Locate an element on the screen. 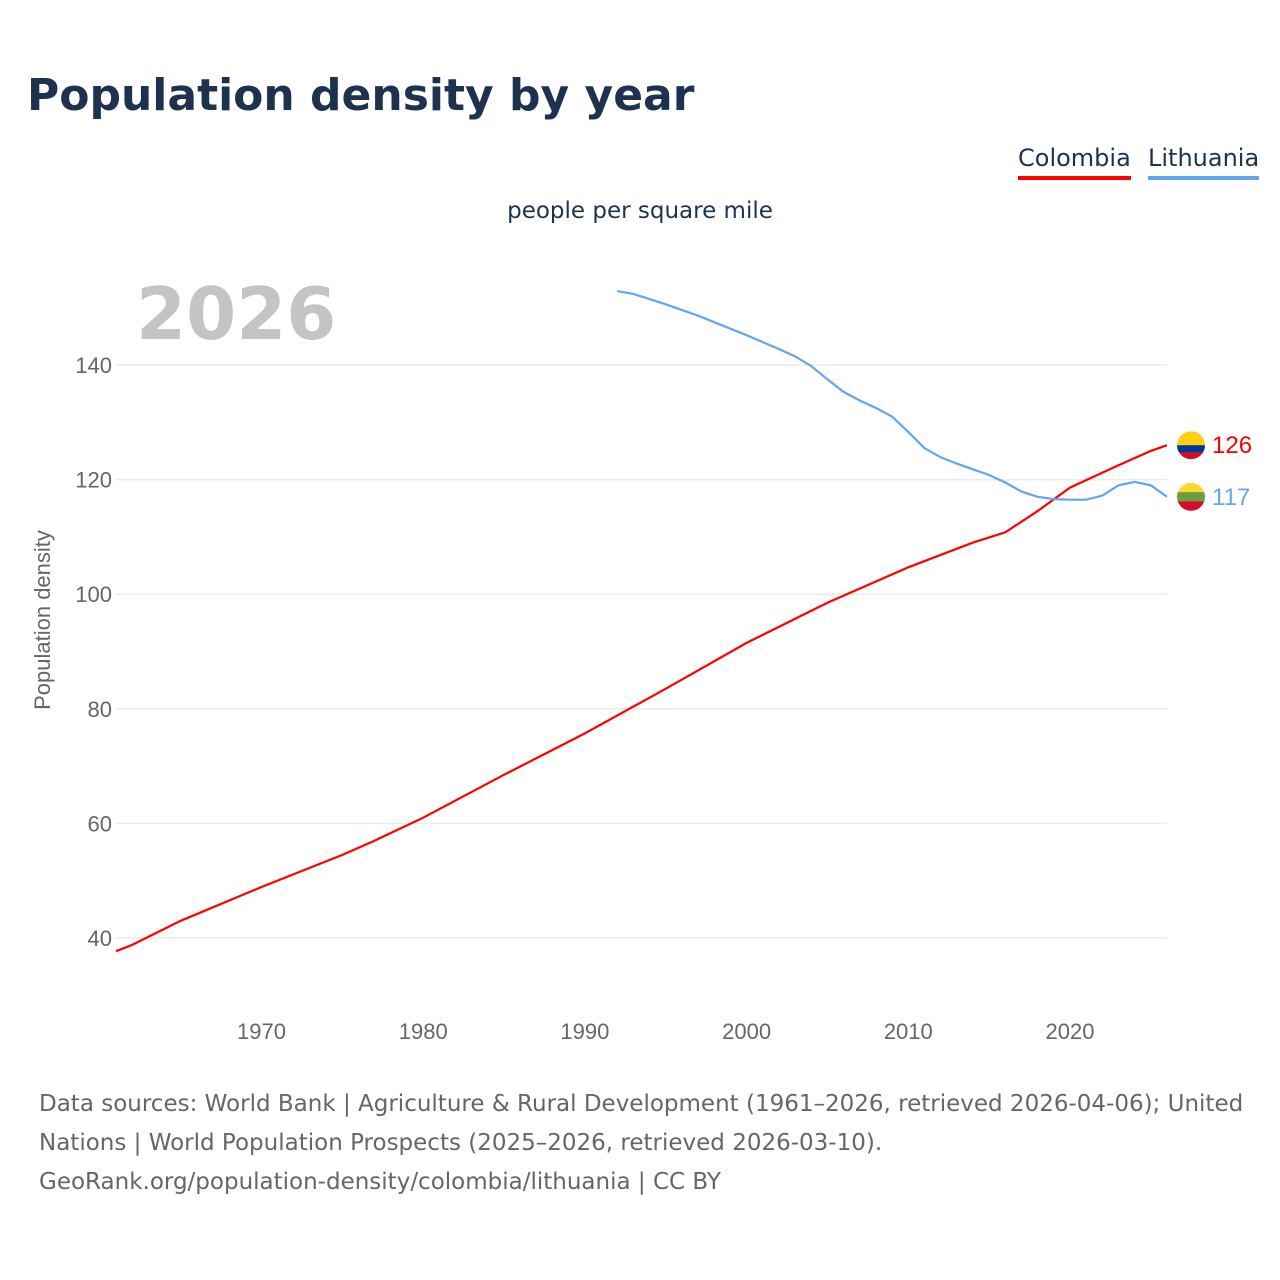  y-tick-label: 100 is located at coordinates (93, 594).